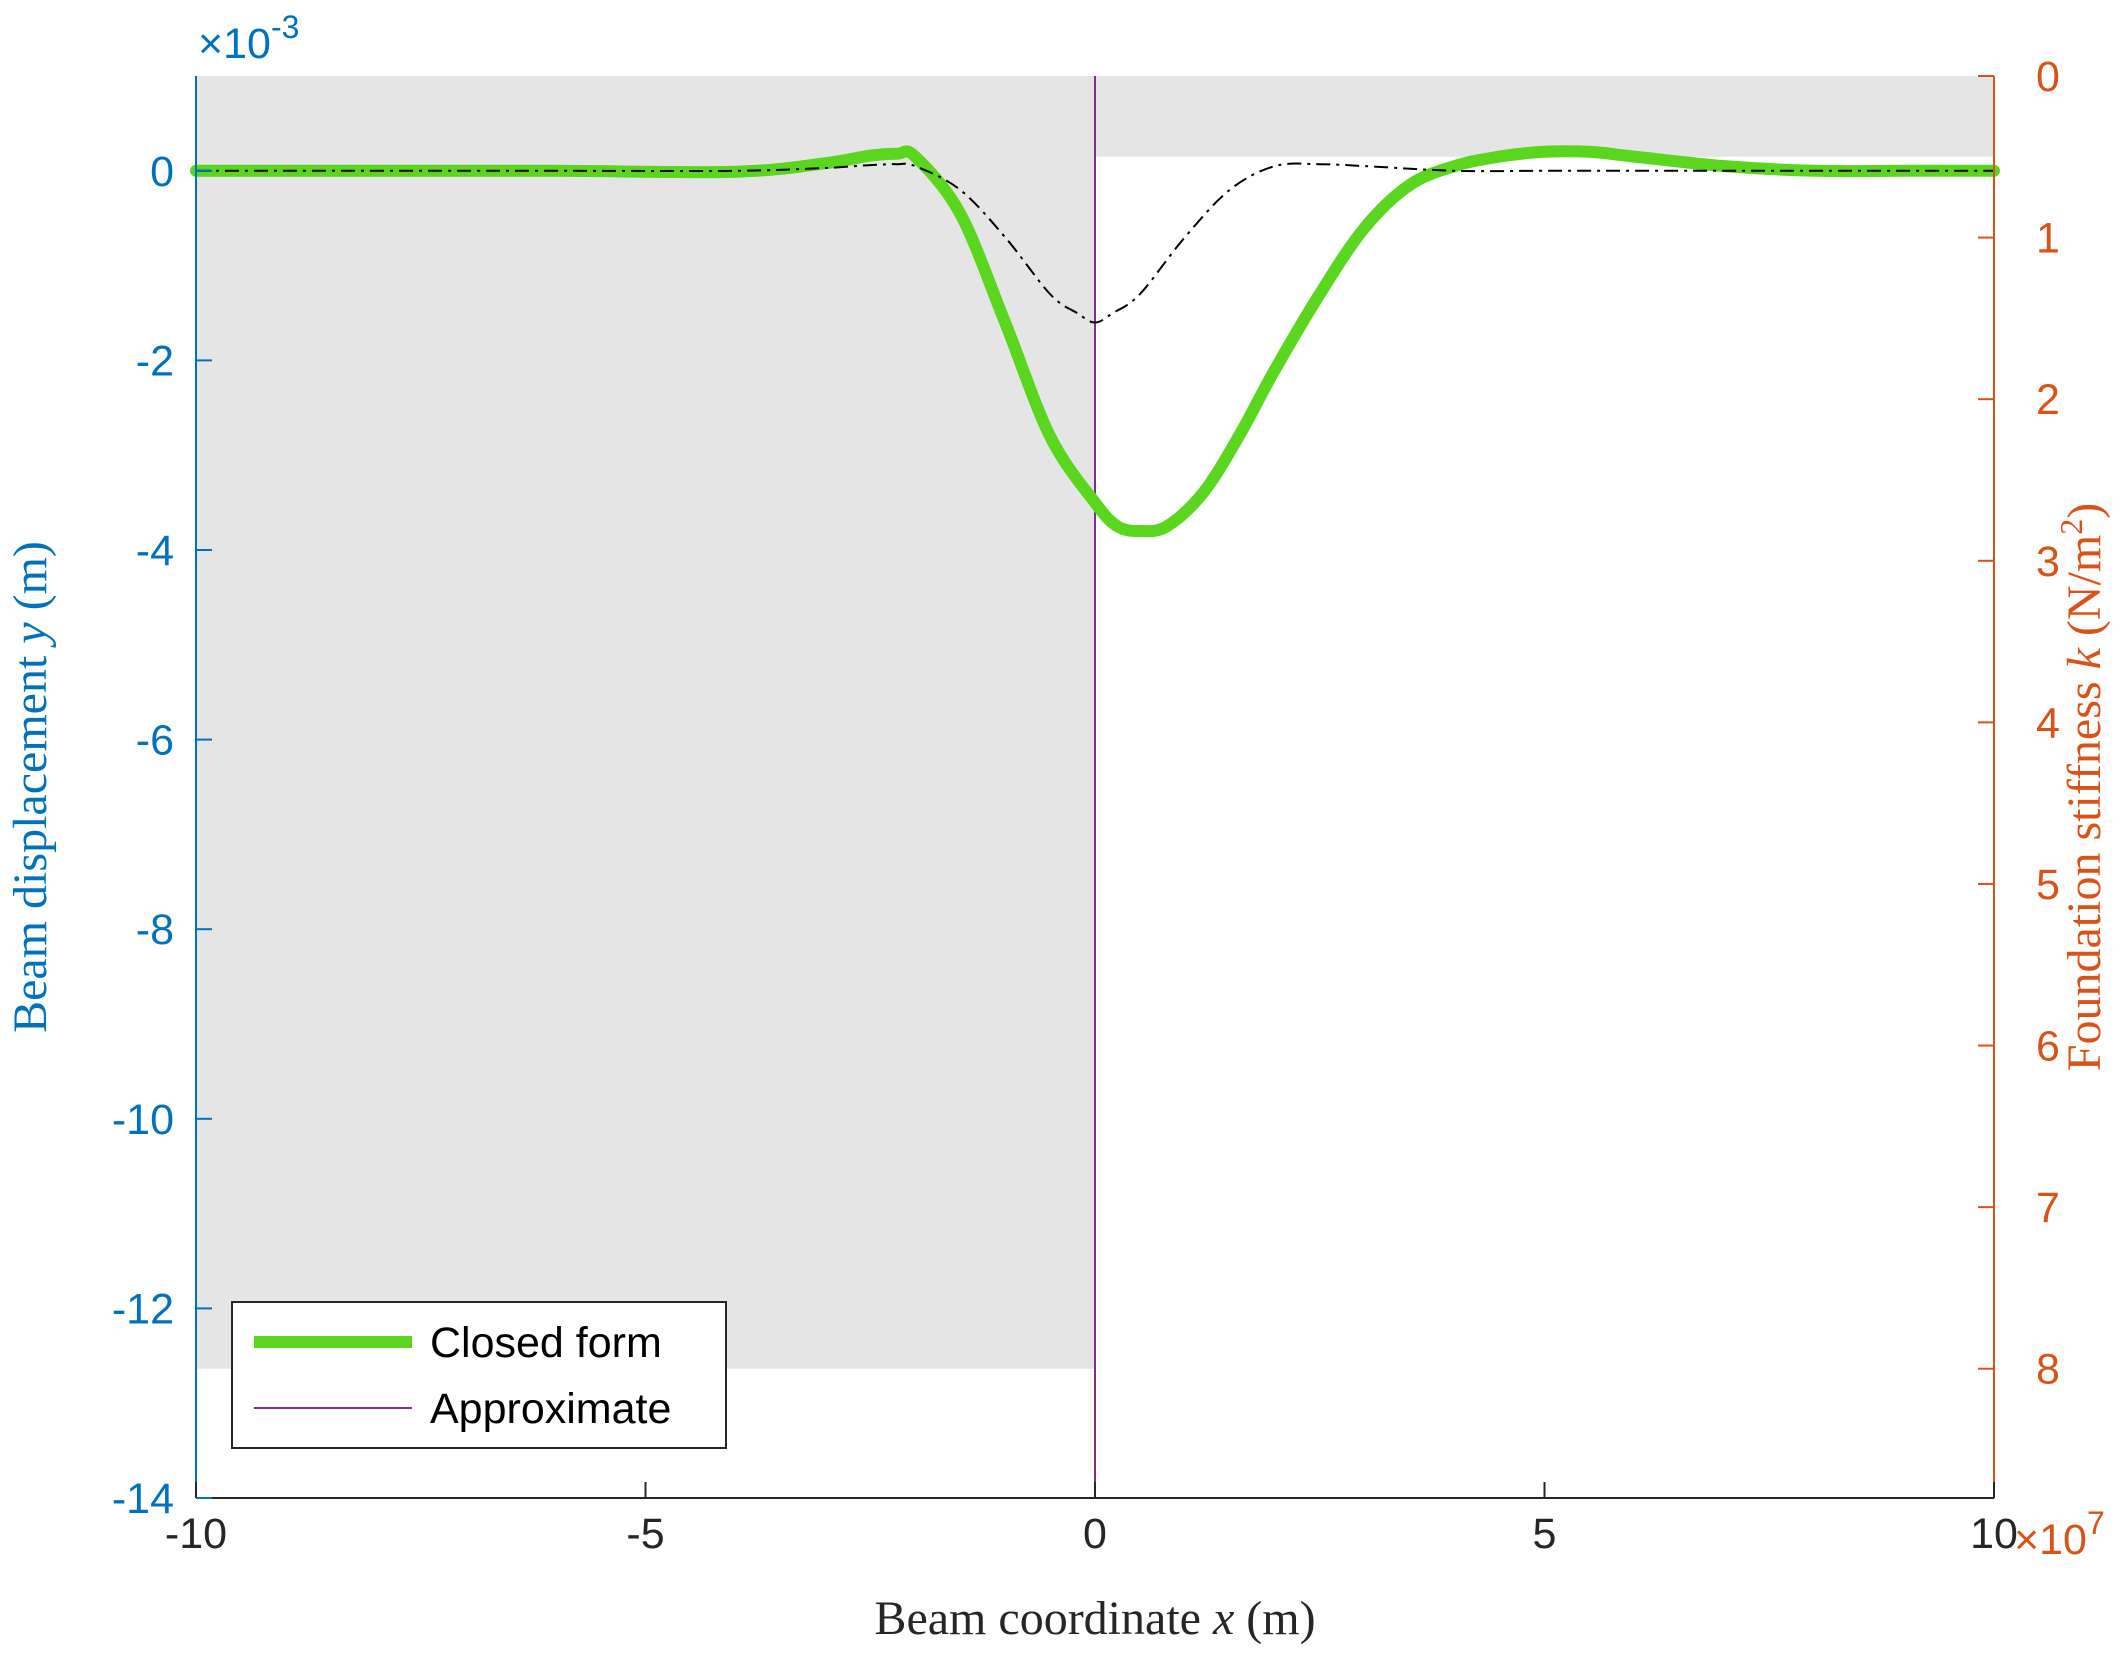  Describe the element at coordinates (1095, 1534) in the screenshot. I see `x-tick-label: 0` at that location.